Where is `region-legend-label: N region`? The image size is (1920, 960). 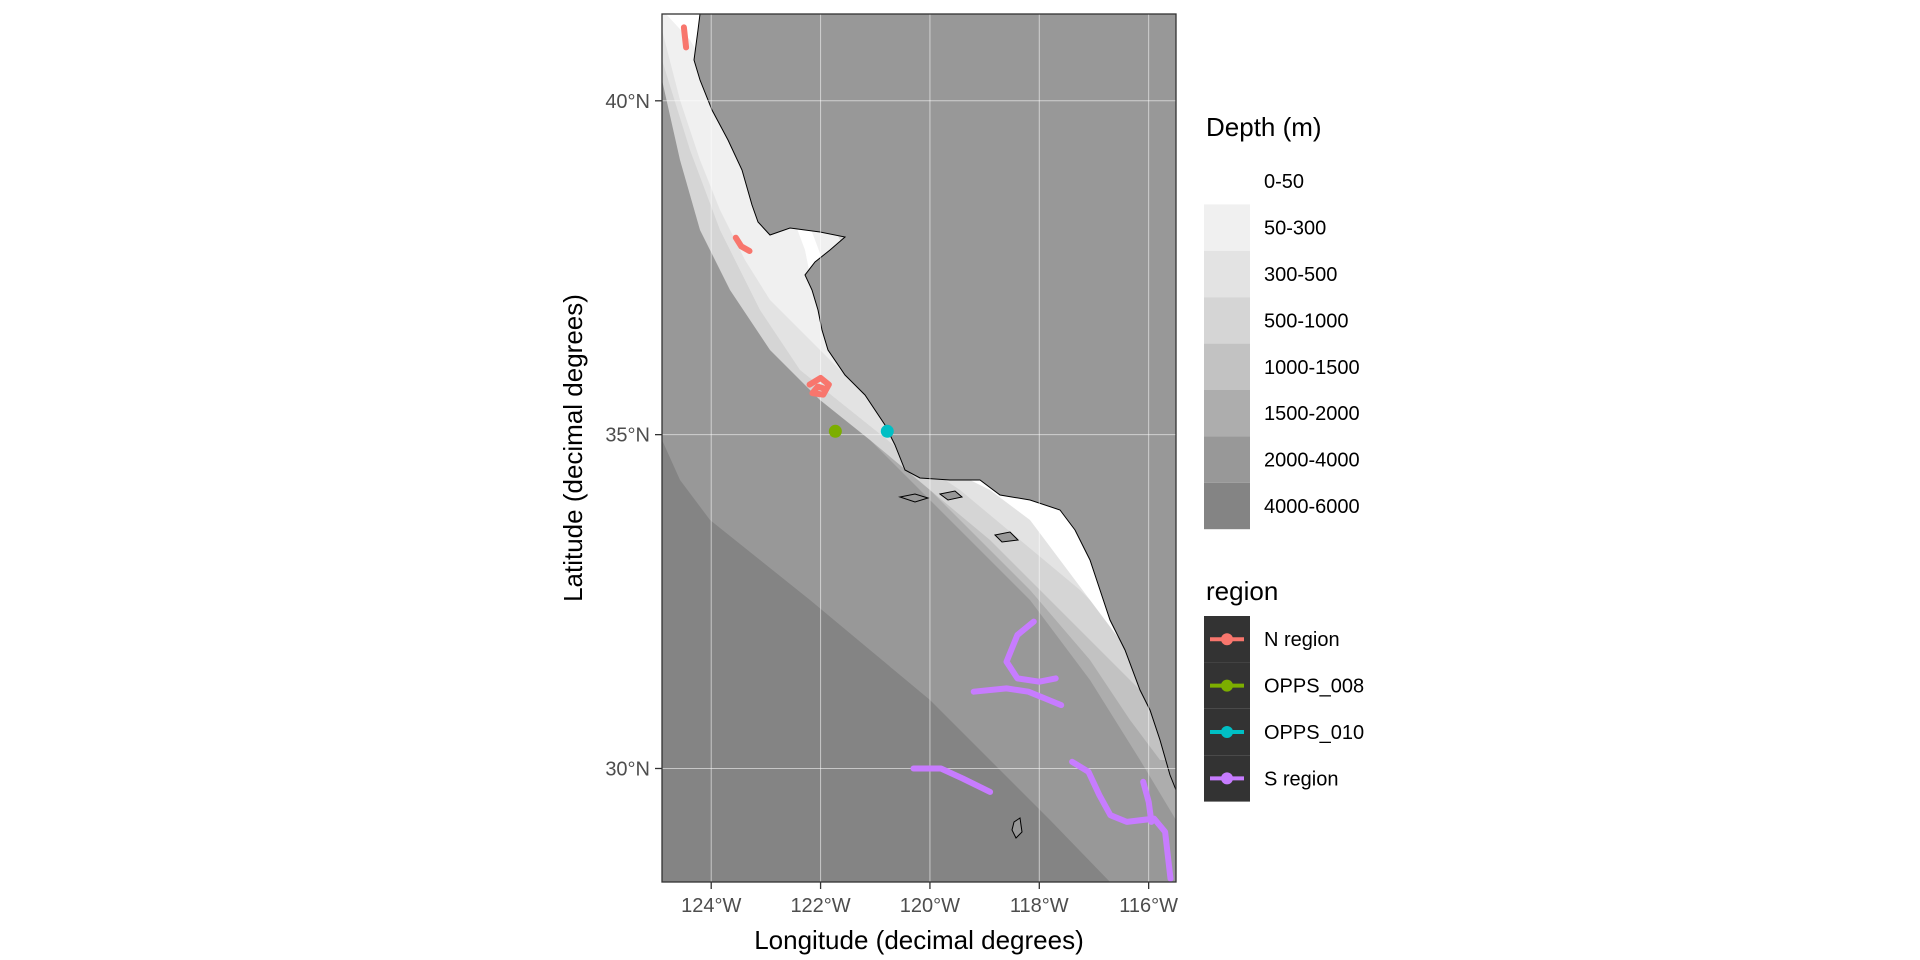 region-legend-label: N region is located at coordinates (1302, 640).